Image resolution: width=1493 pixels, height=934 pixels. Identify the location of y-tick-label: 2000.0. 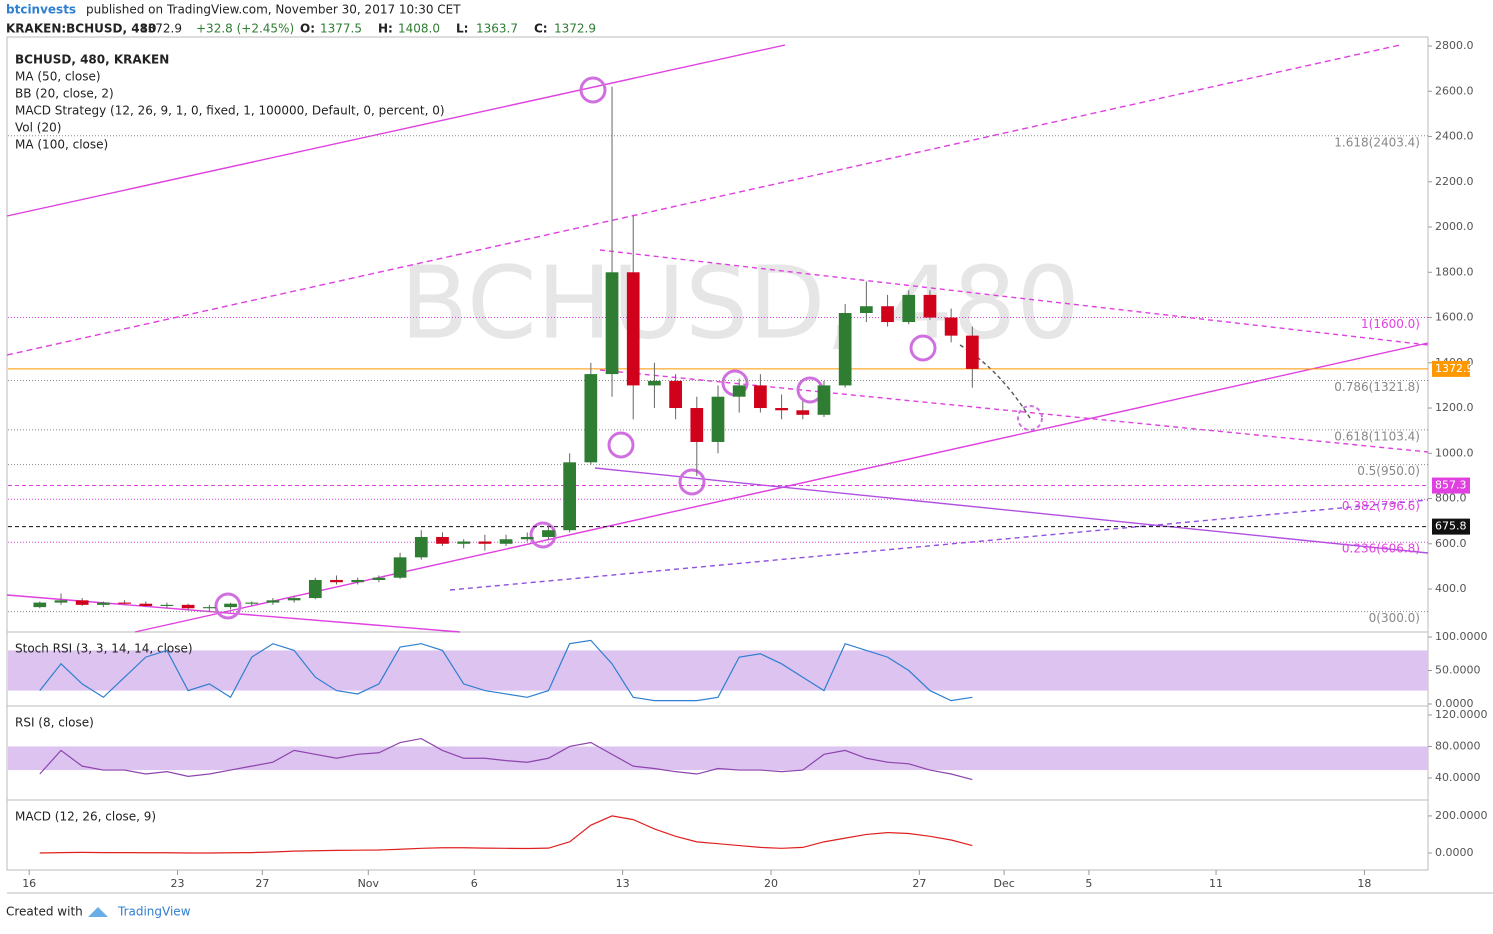
(1454, 226).